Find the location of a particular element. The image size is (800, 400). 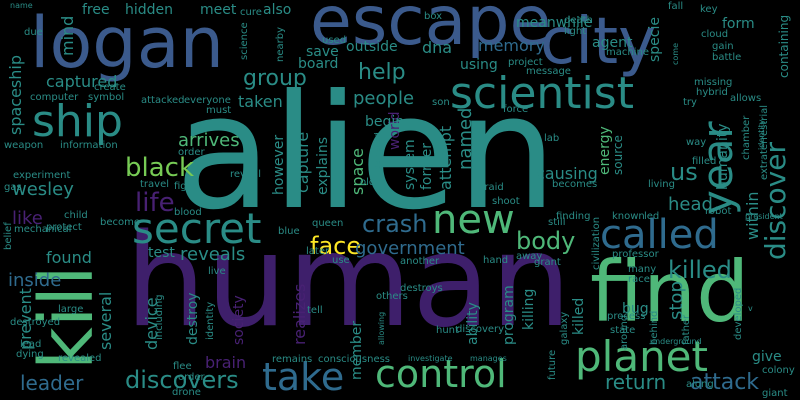

cloud-word-member: member is located at coordinates (357, 350).